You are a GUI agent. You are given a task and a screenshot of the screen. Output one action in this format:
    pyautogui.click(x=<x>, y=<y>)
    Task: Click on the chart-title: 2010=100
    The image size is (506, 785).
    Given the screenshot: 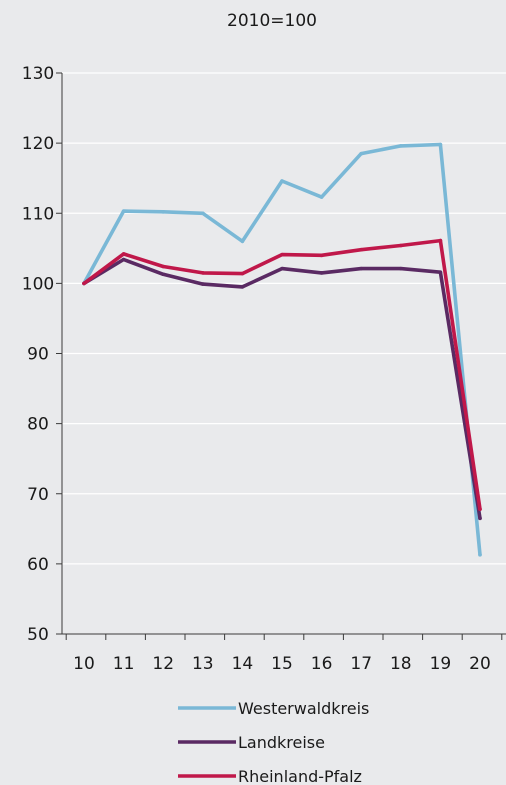 What is the action you would take?
    pyautogui.click(x=272, y=21)
    